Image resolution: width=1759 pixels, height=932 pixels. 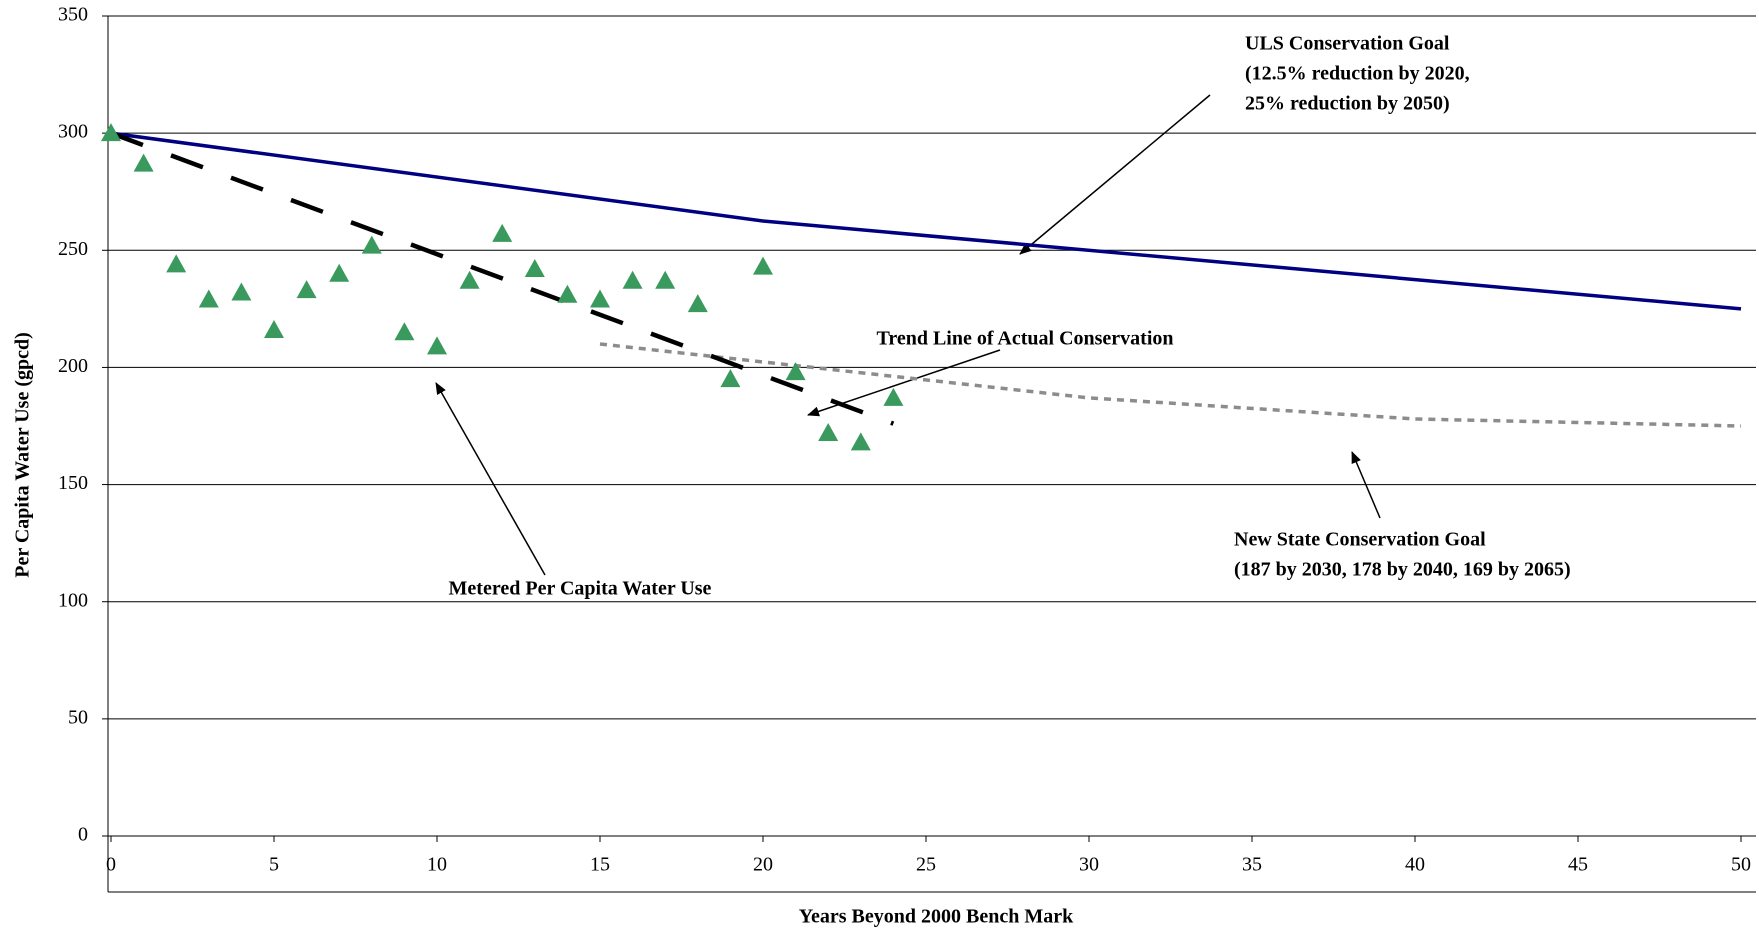 What do you see at coordinates (1402, 570) in the screenshot?
I see `annotation: (187 by 2030, 178 by 2040, 169 by 2065)` at bounding box center [1402, 570].